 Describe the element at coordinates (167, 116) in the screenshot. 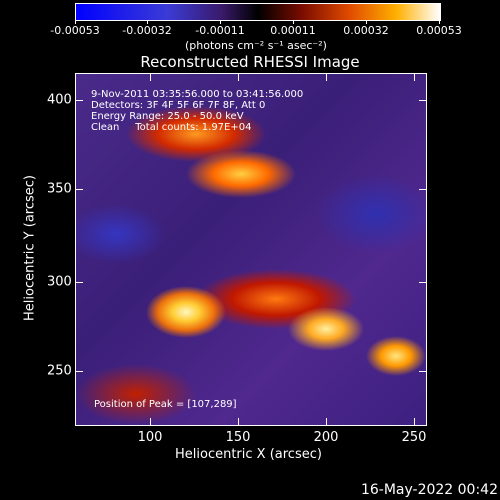

I see `info-energy-range: Energy Range: 25.0 - 50.0 keV` at that location.